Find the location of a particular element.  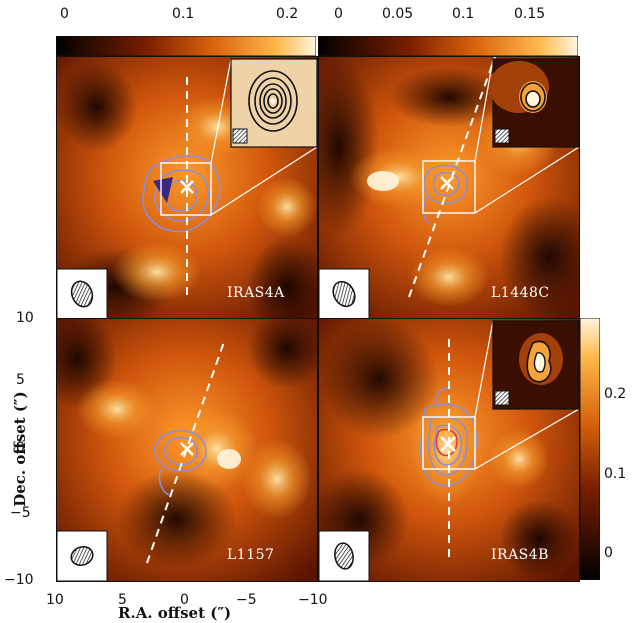

panel-label-l1157: L1157 is located at coordinates (251, 555).